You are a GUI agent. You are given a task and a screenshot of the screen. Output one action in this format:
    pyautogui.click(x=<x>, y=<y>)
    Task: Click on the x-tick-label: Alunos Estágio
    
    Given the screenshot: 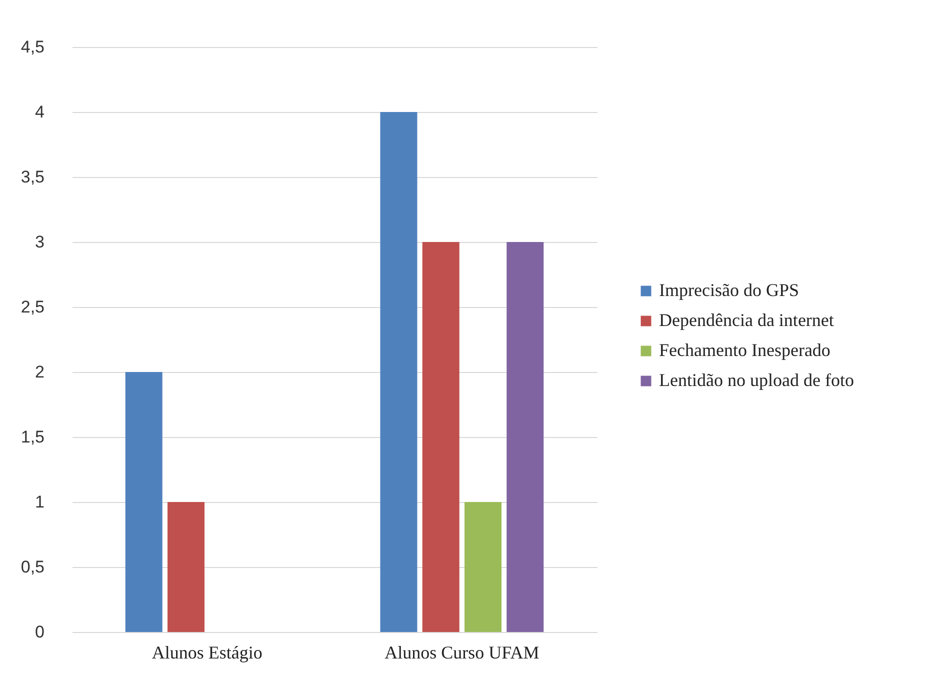 What is the action you would take?
    pyautogui.click(x=207, y=652)
    